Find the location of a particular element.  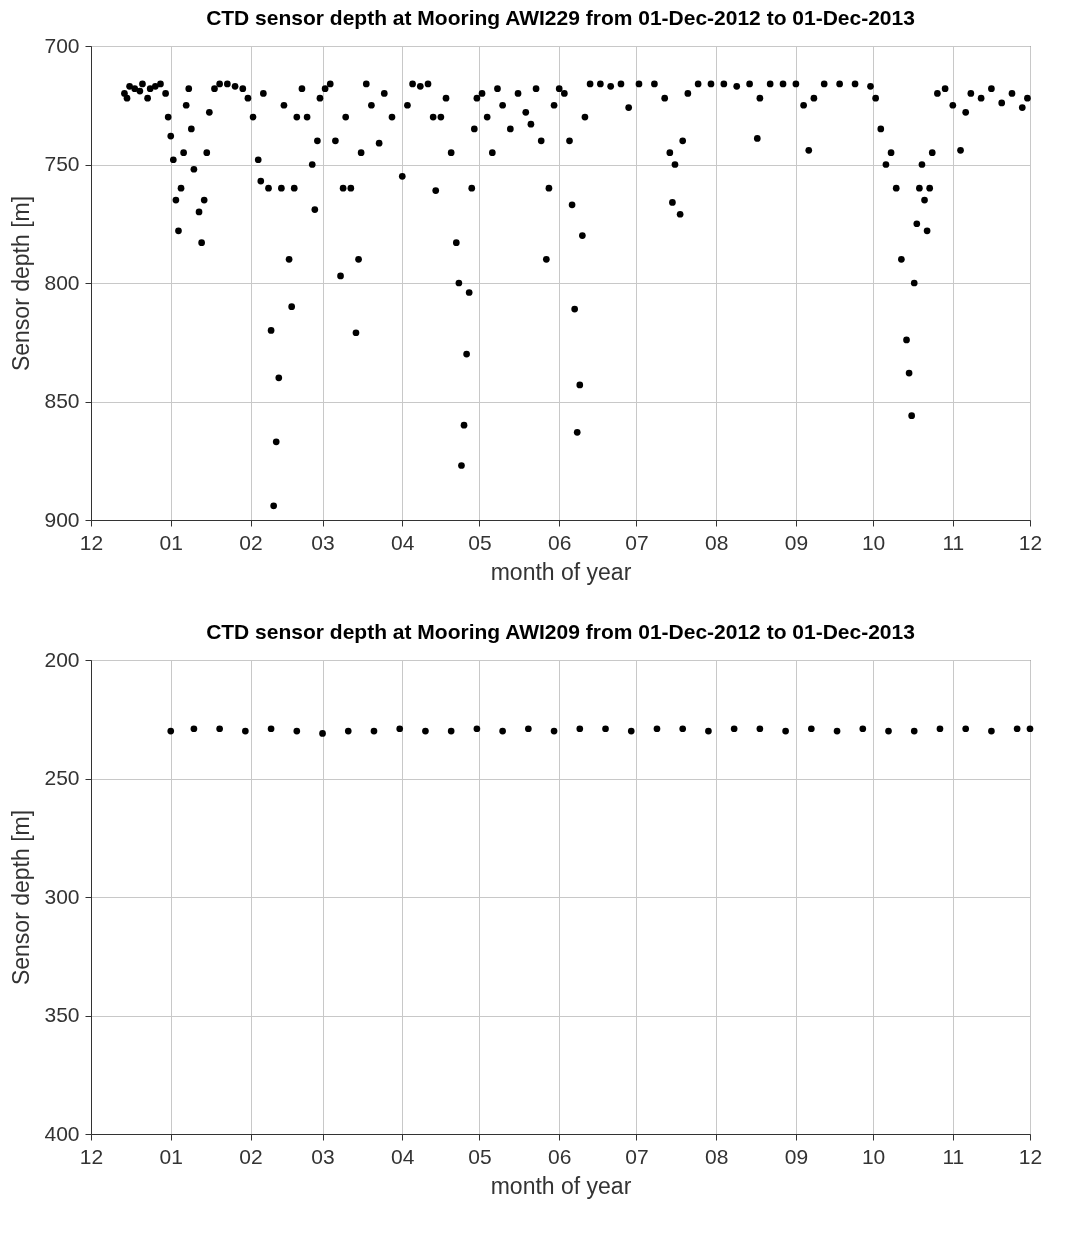

y-tick-label: 200 is located at coordinates (62, 659).